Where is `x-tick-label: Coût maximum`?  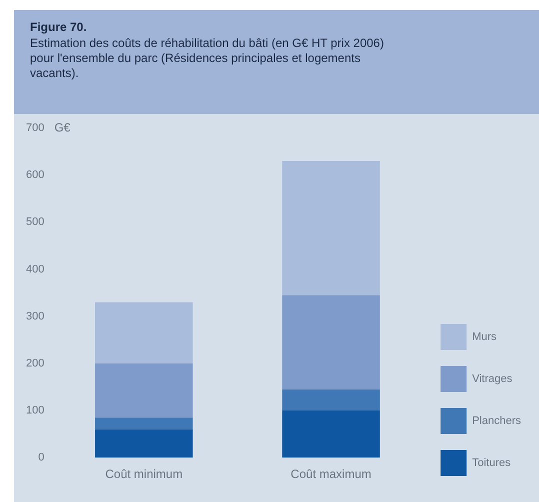 x-tick-label: Coût maximum is located at coordinates (331, 474).